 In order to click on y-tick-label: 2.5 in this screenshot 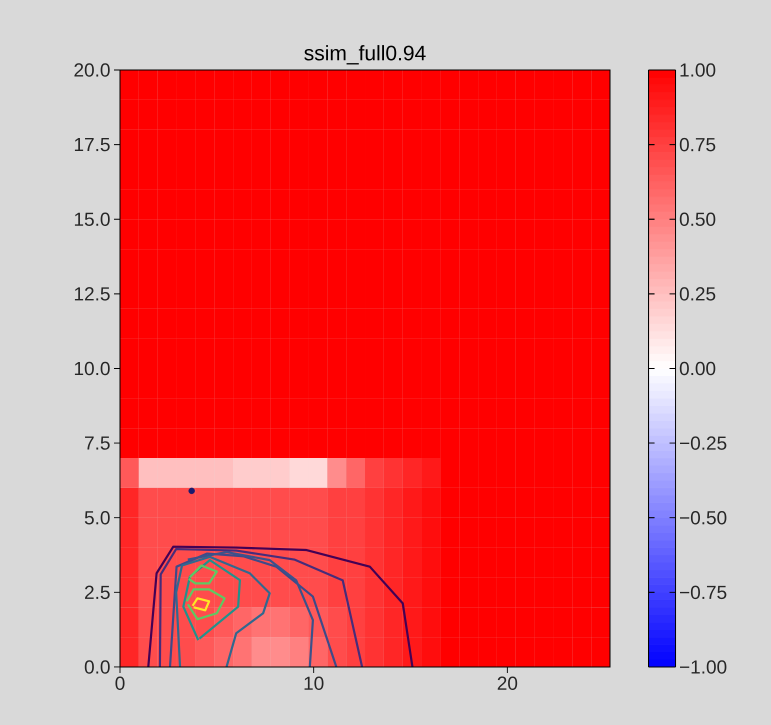, I will do `click(97, 593)`.